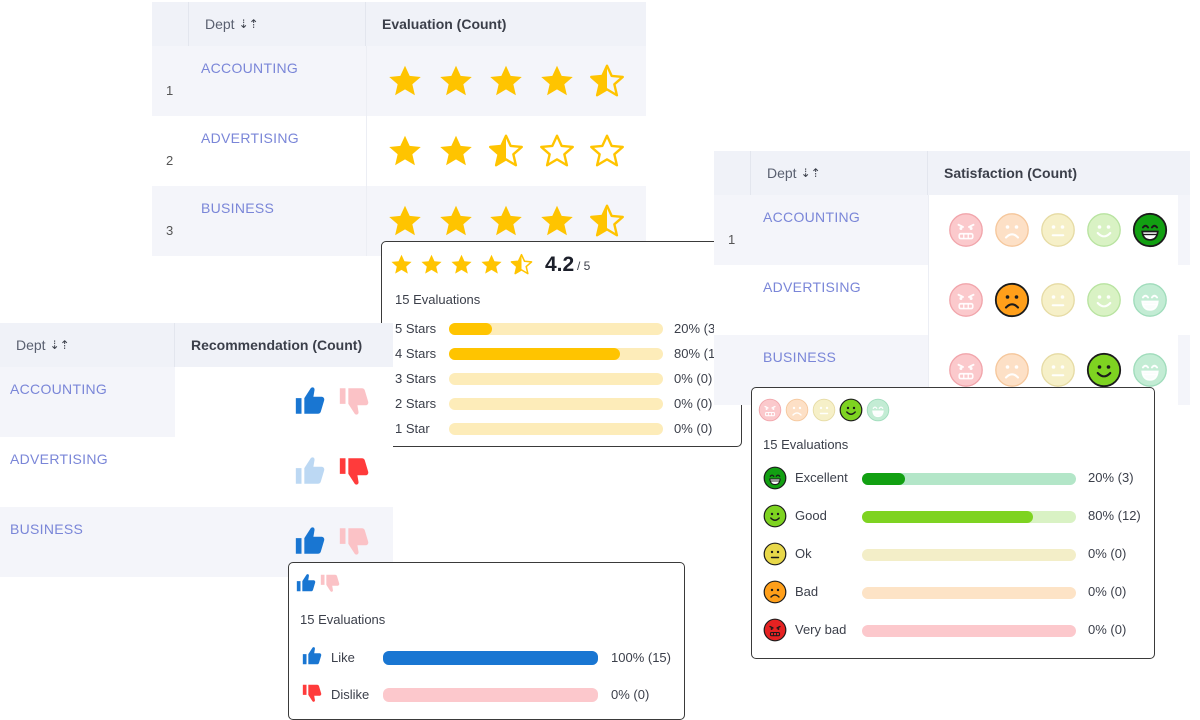  I want to click on satisfaction-total: 15 Evaluations, so click(806, 444).